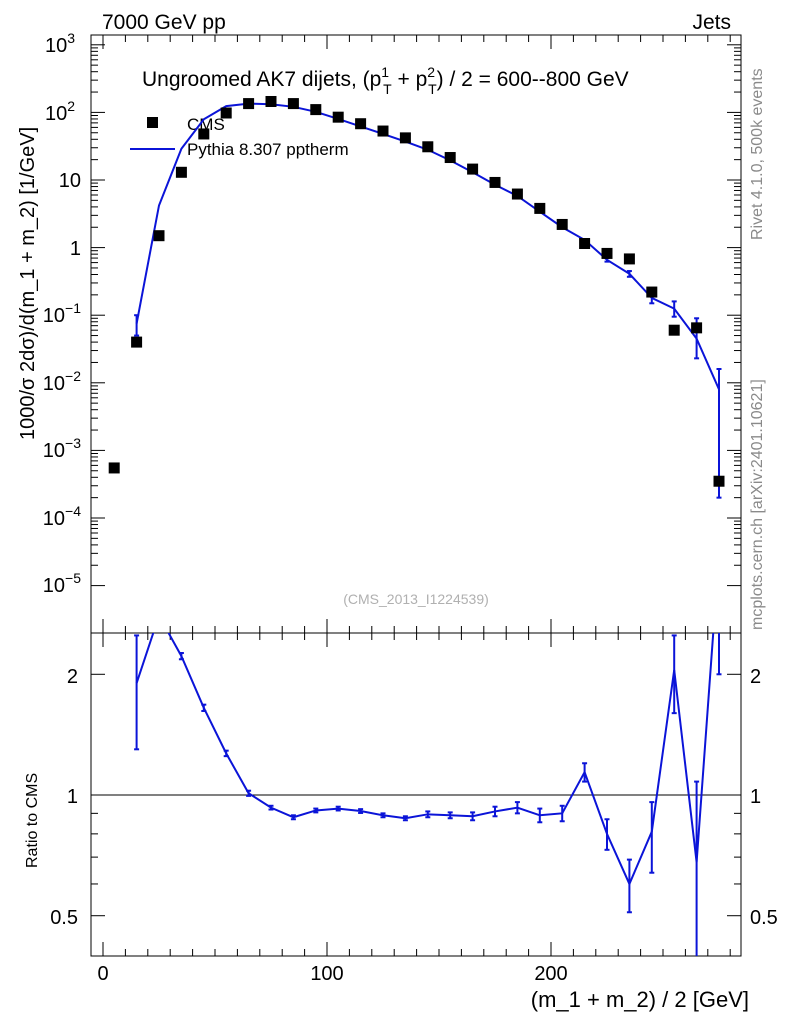 This screenshot has height=1024, width=786. What do you see at coordinates (62, 516) in the screenshot?
I see `ytick-label-1e-4: 10⁻⁴` at bounding box center [62, 516].